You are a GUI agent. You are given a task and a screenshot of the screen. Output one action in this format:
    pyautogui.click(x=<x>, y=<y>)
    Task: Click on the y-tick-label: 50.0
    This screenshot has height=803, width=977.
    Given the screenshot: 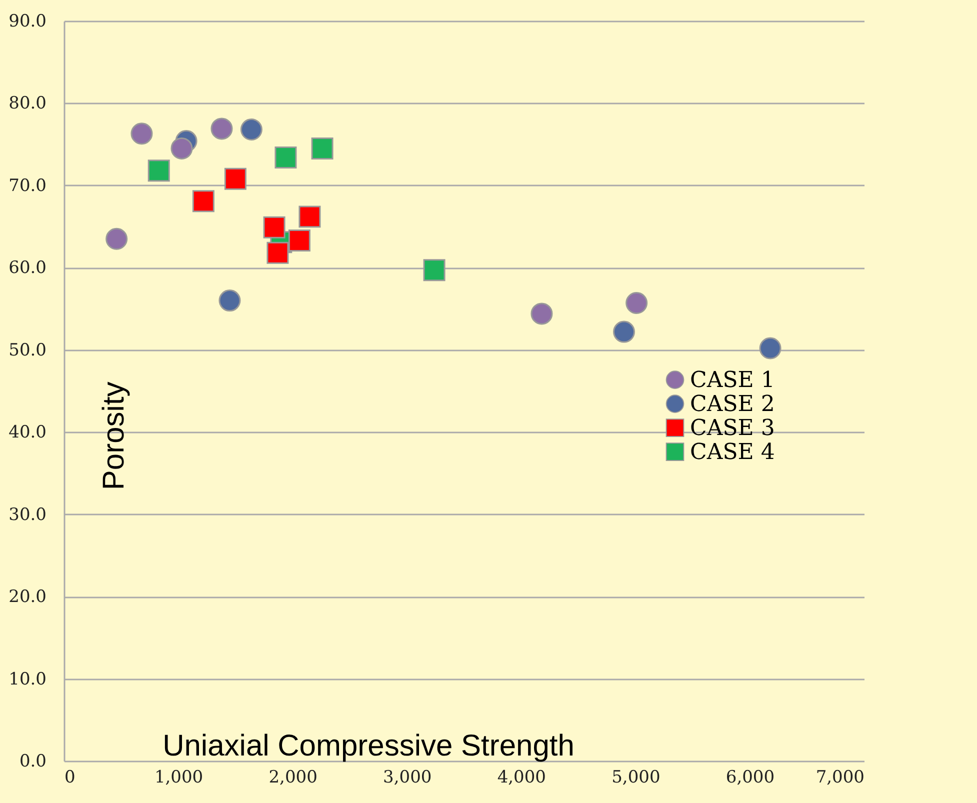 What is the action you would take?
    pyautogui.click(x=27, y=350)
    